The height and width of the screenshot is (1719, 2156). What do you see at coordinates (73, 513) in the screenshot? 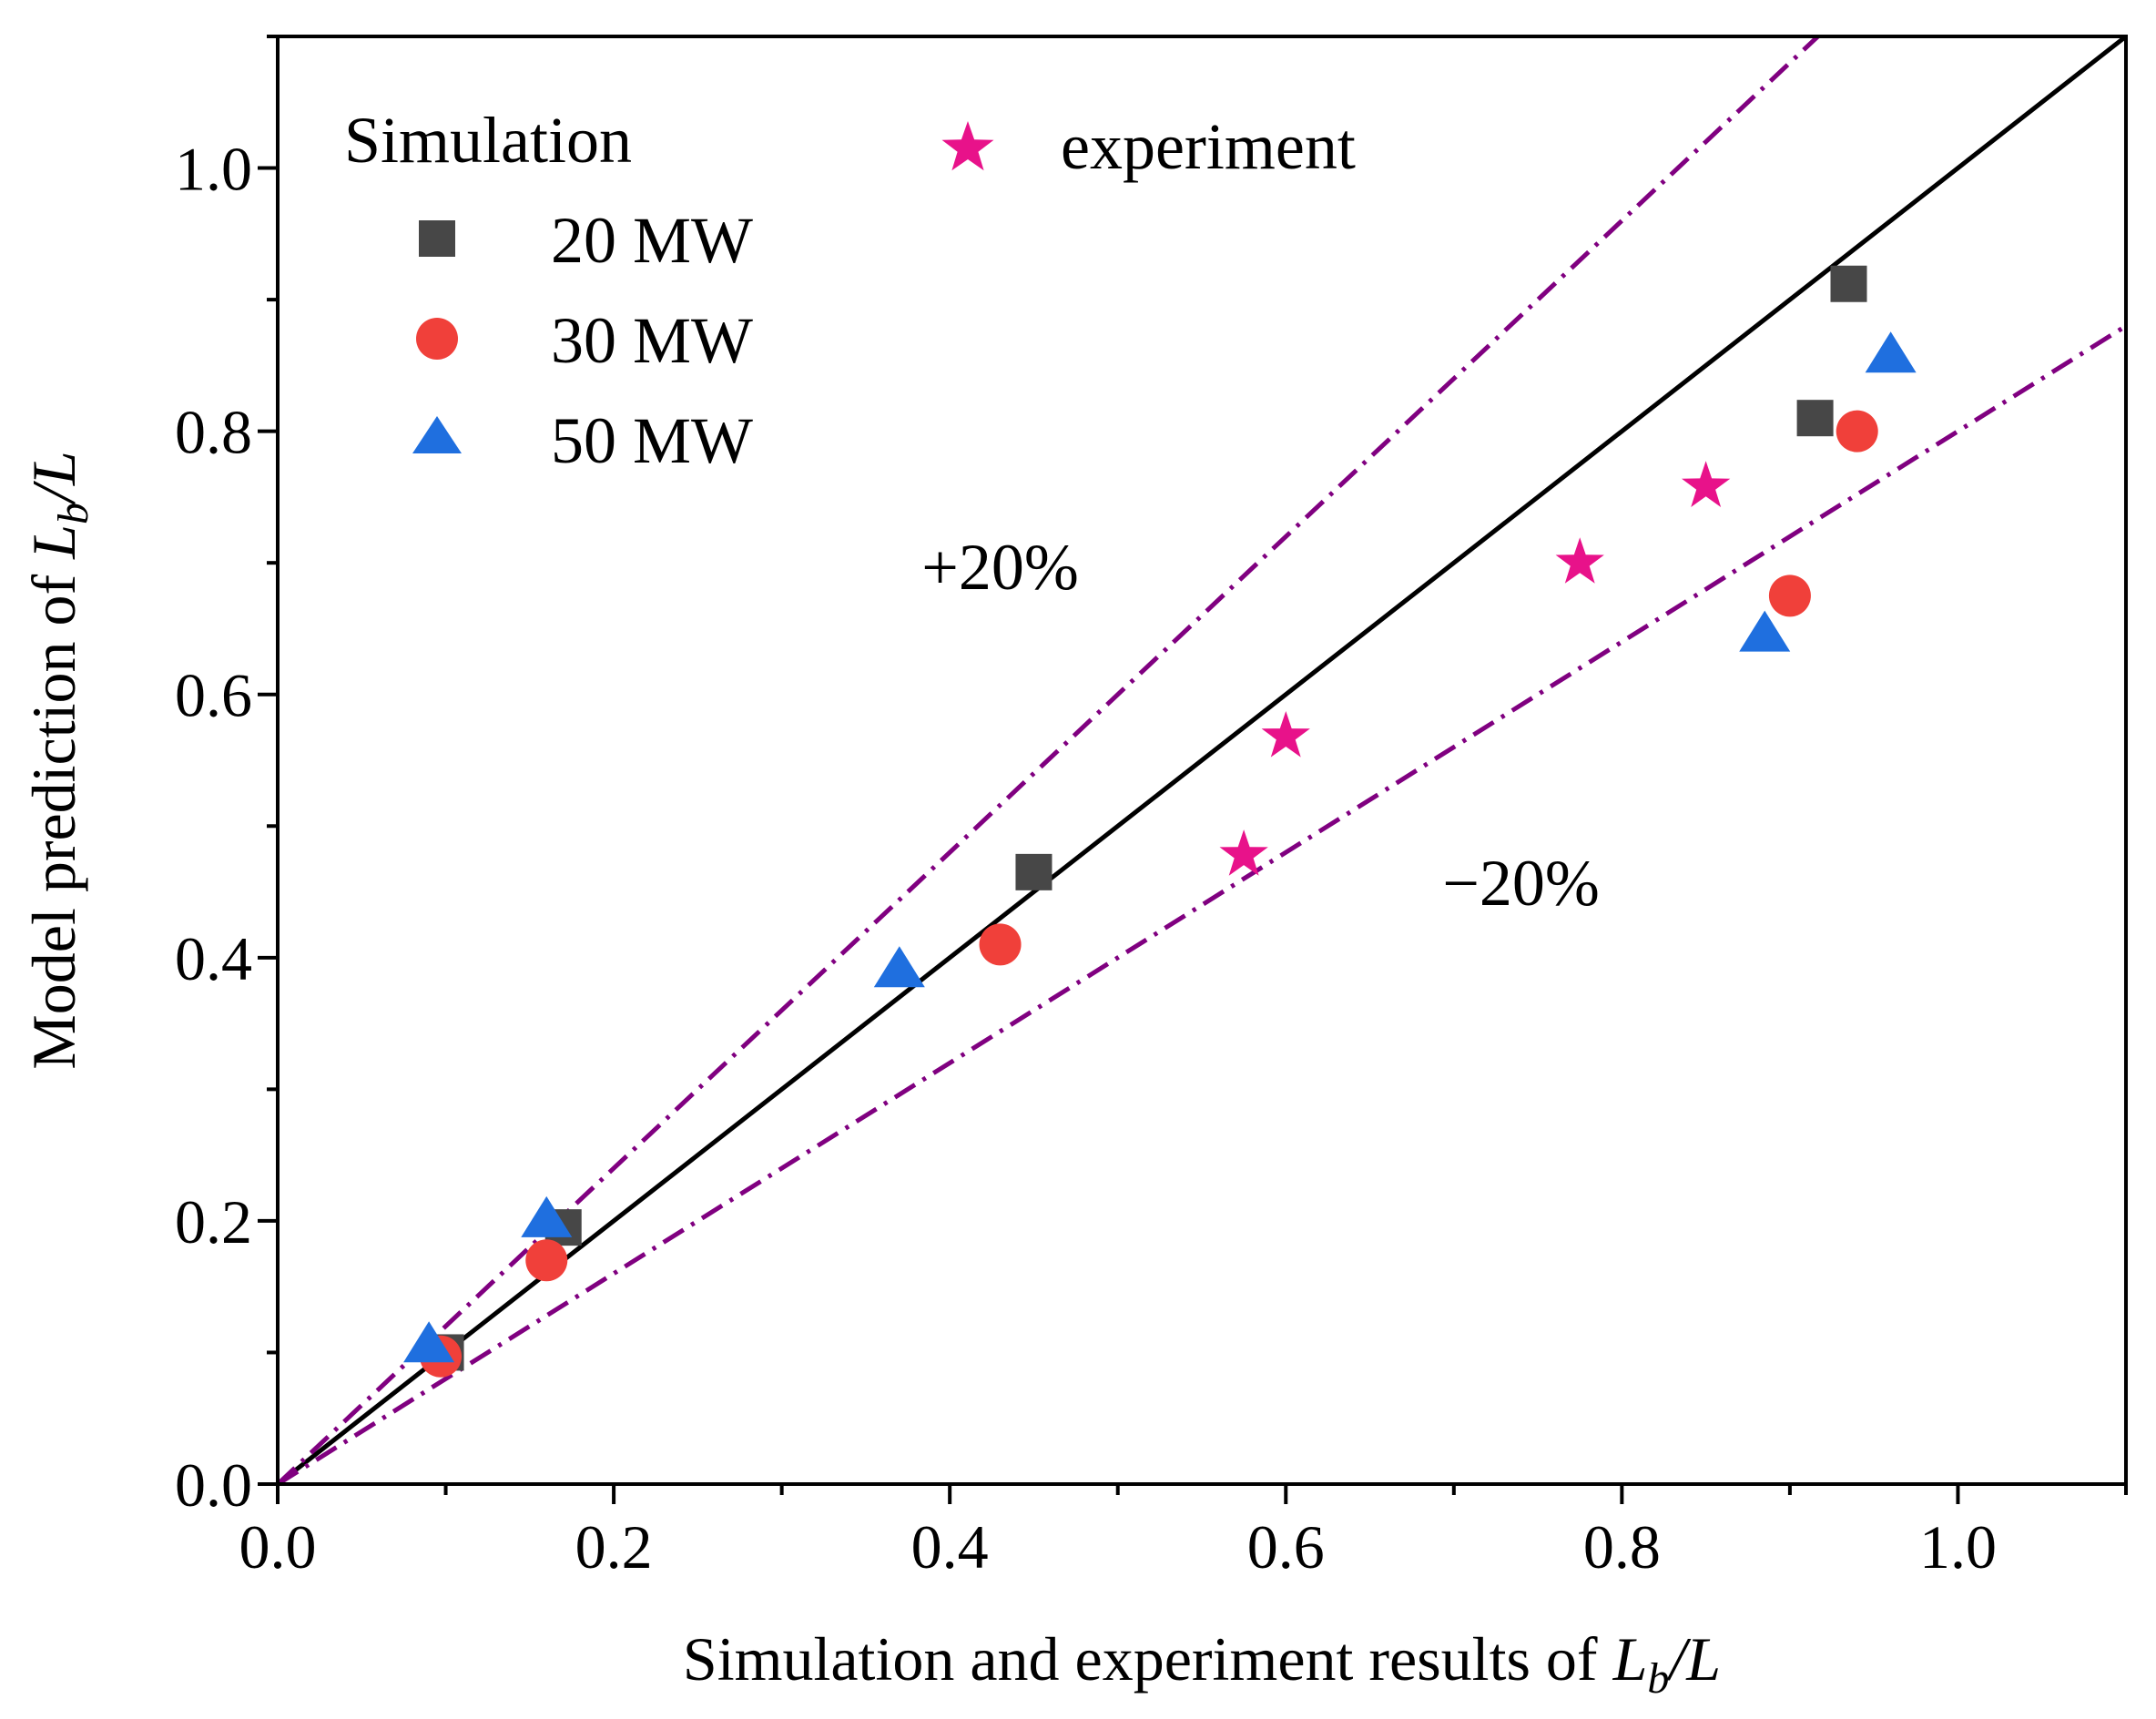
I see `y-axis-title-sub: b` at bounding box center [73, 513].